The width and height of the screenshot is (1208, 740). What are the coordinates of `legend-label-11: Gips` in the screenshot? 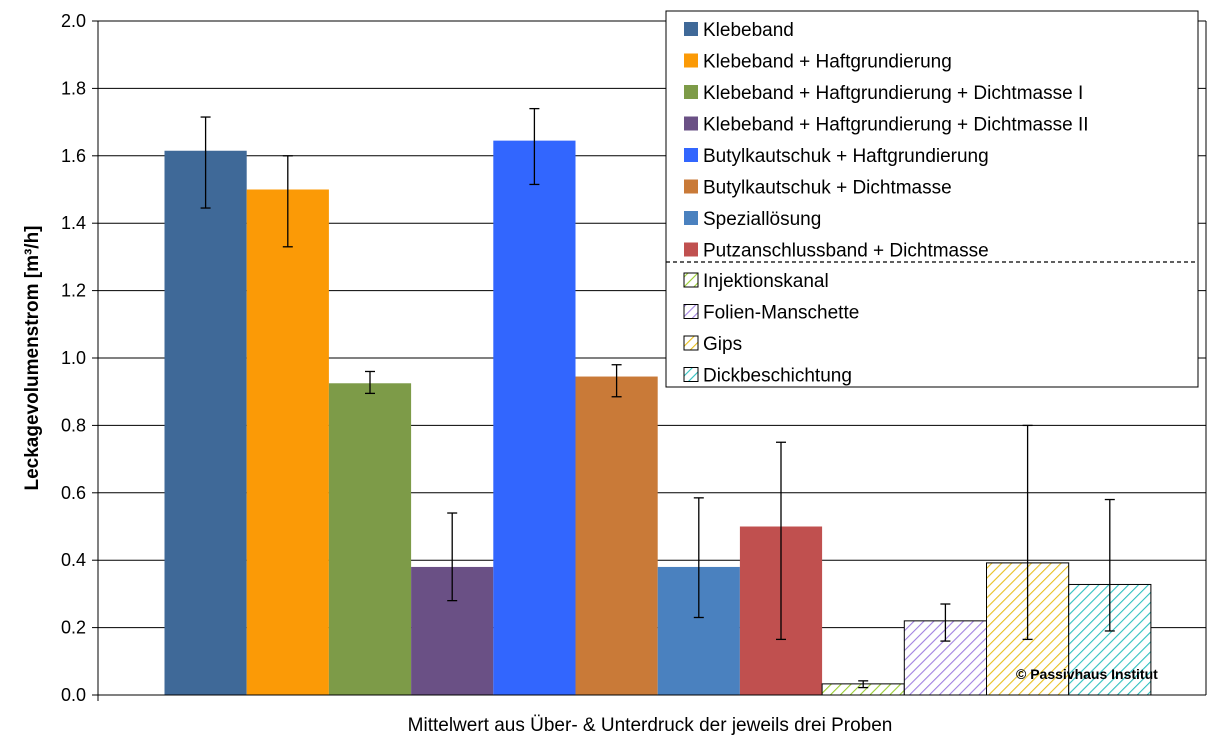 It's located at (722, 344).